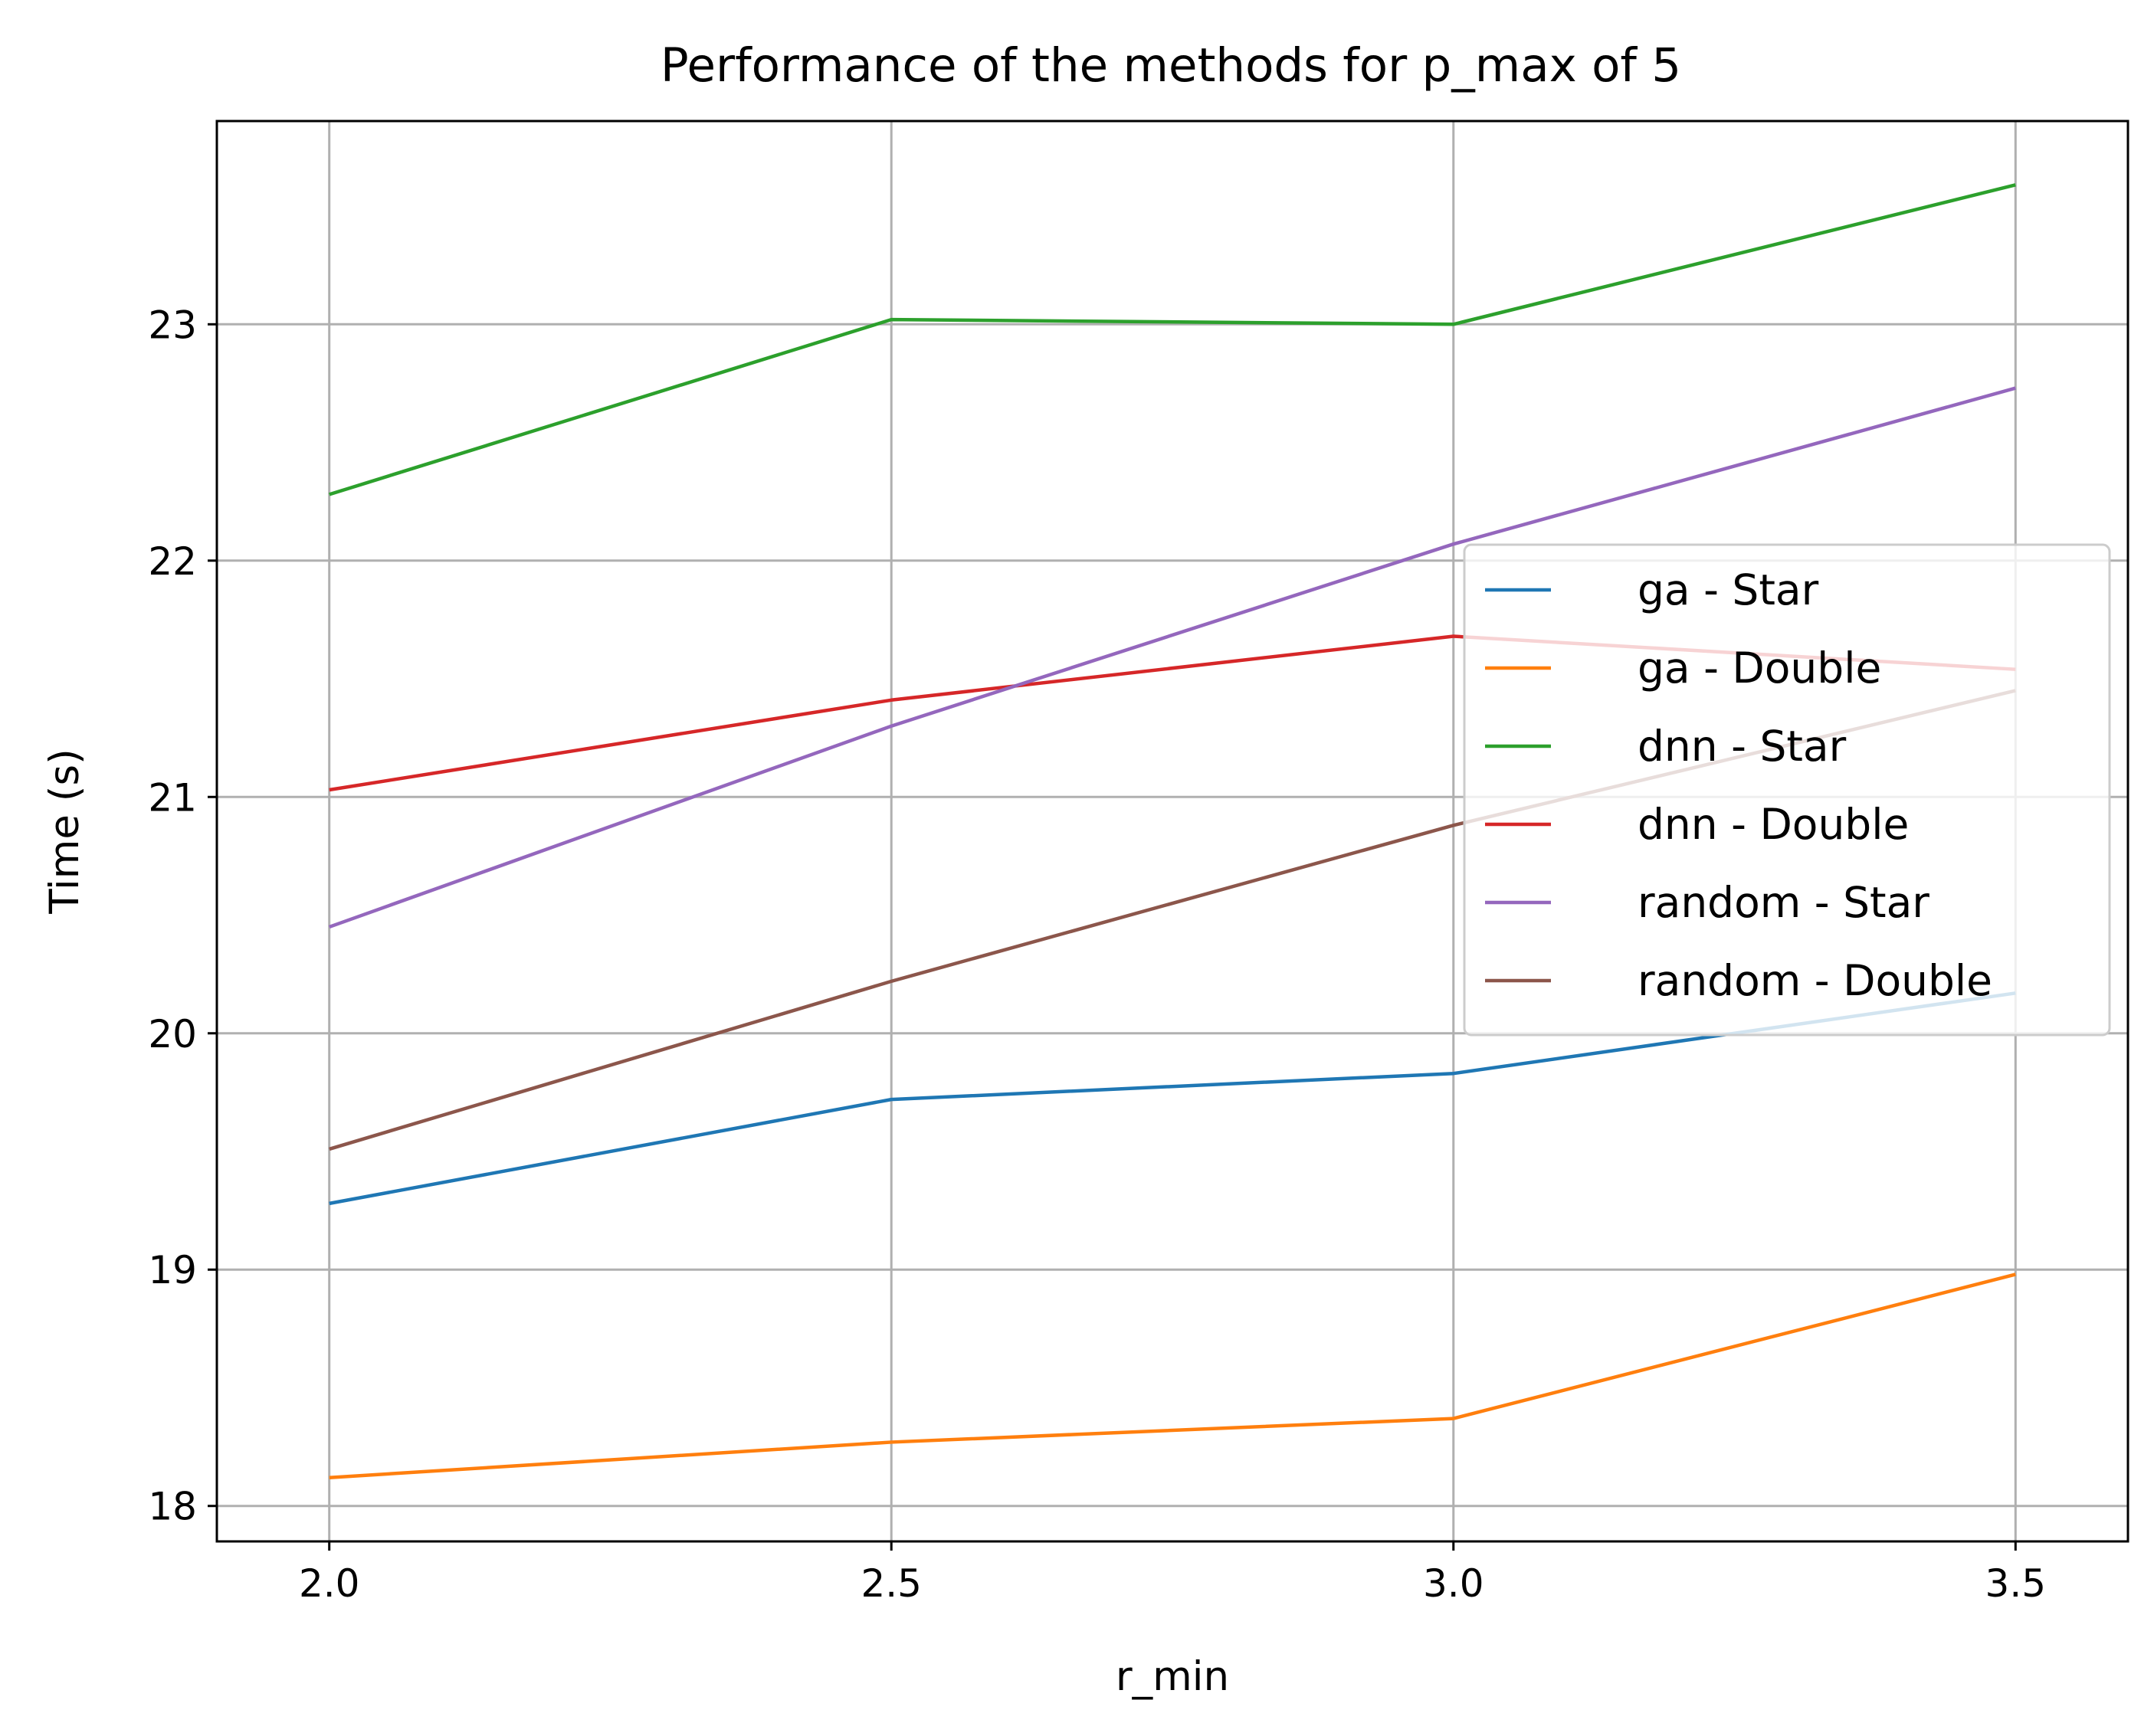  I want to click on legend-box, so click(1787, 790).